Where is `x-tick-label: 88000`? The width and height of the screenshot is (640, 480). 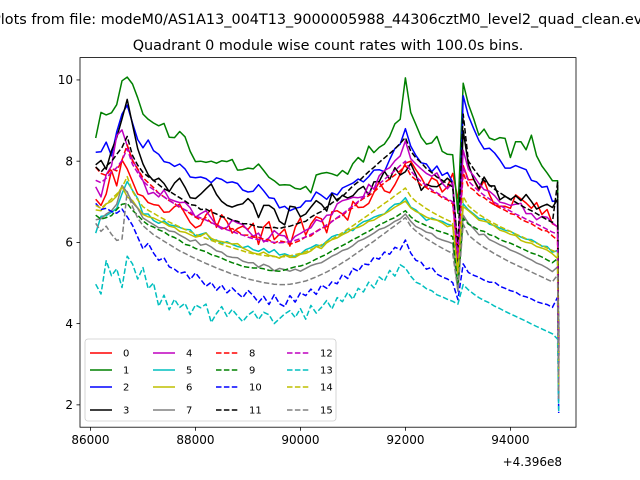 x-tick-label: 88000 is located at coordinates (195, 440).